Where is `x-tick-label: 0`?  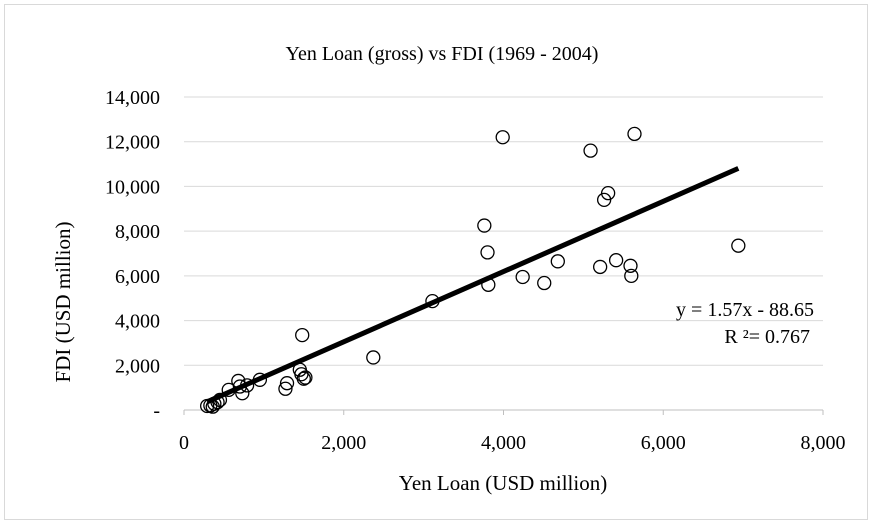
x-tick-label: 0 is located at coordinates (184, 443).